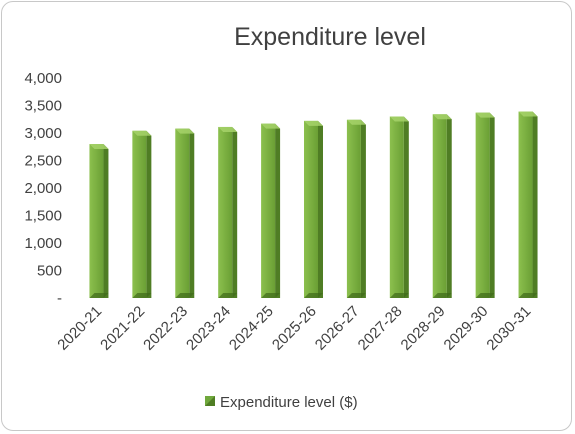 This screenshot has width=575, height=434. Describe the element at coordinates (43, 106) in the screenshot. I see `y-tick-label: 3,500` at that location.